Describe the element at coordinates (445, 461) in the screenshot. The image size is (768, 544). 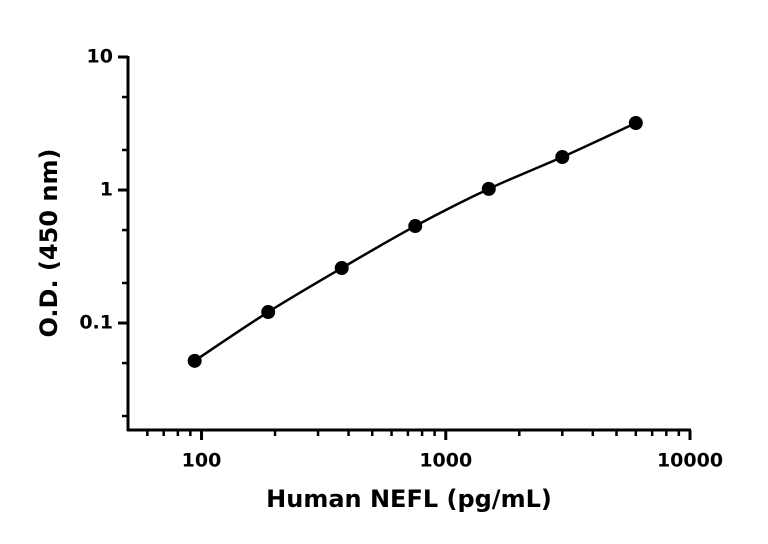
I see `x-tick-label: 1000` at that location.